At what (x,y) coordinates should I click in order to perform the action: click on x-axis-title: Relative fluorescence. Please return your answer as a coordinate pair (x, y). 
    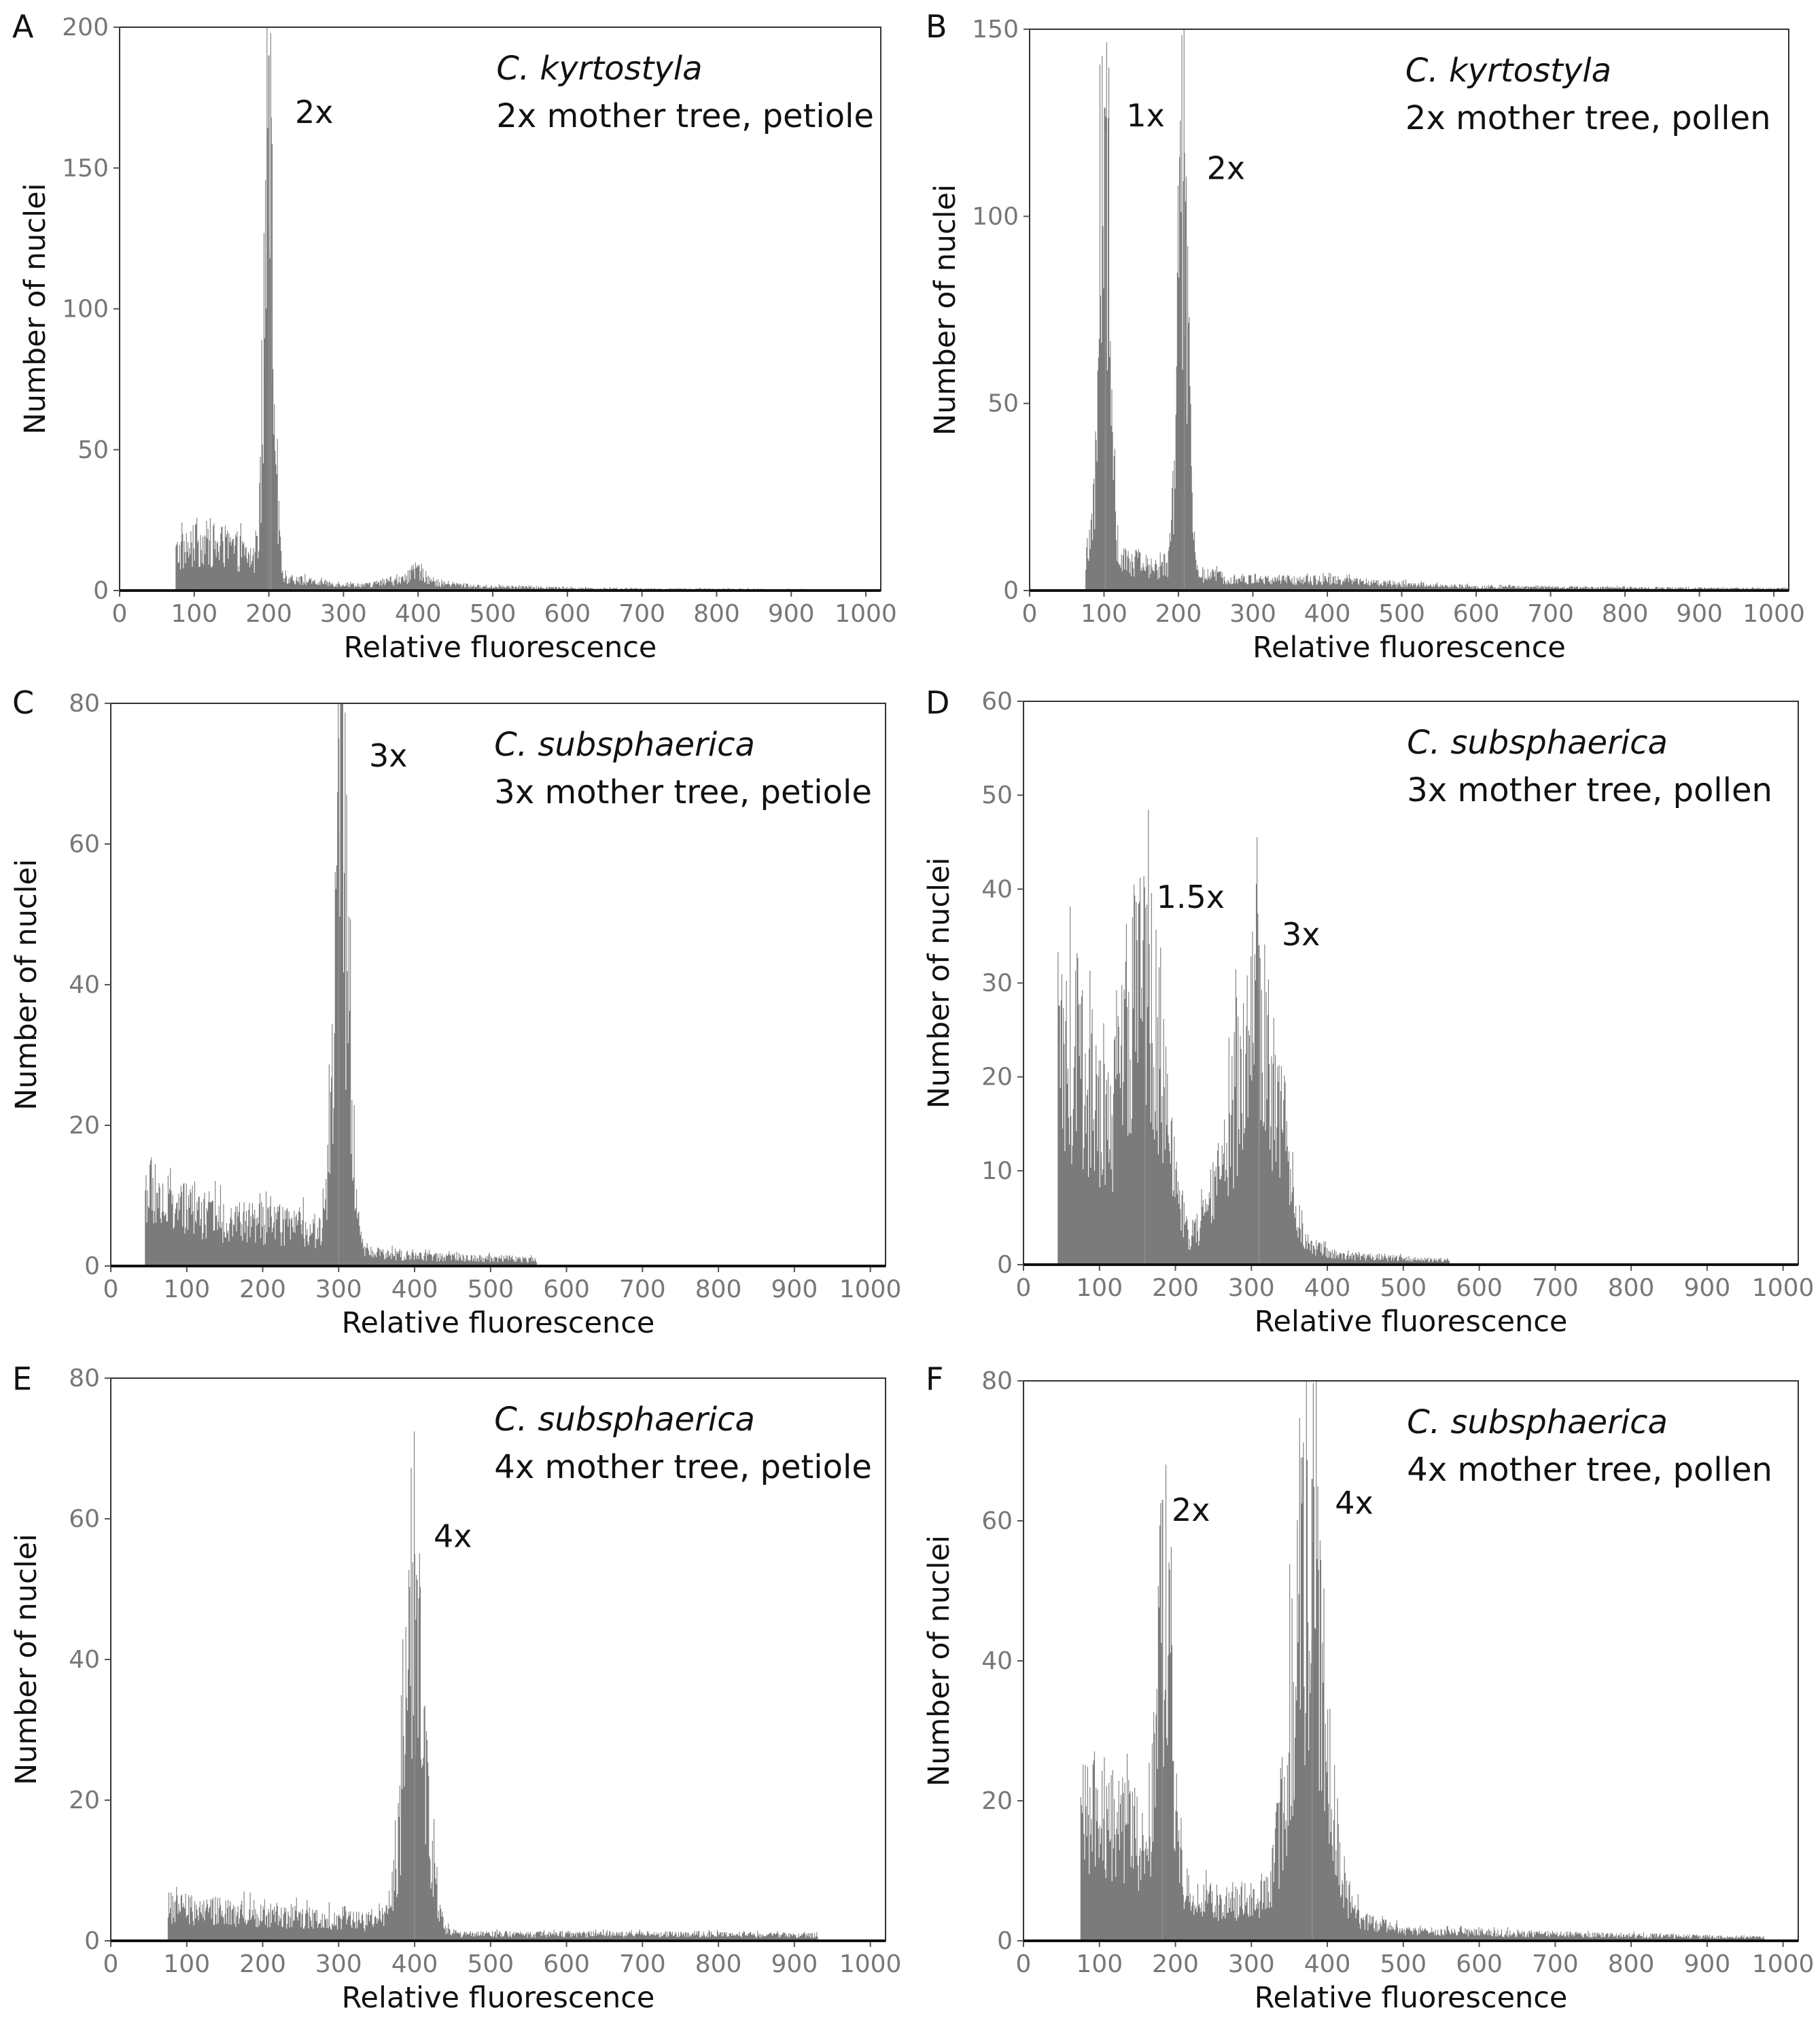
    Looking at the image, I should click on (501, 648).